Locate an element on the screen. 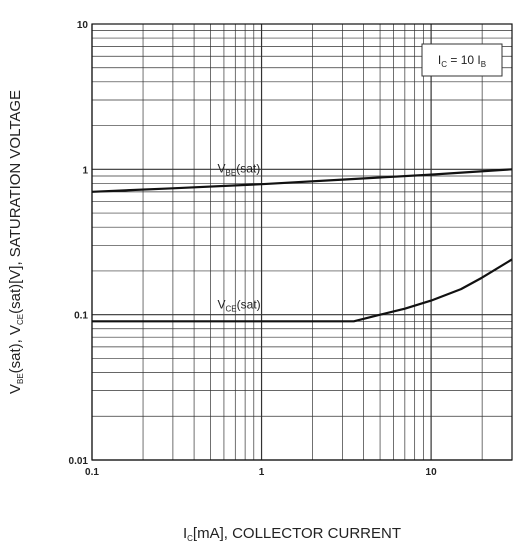  y-tick-label: 0.01 is located at coordinates (79, 461).